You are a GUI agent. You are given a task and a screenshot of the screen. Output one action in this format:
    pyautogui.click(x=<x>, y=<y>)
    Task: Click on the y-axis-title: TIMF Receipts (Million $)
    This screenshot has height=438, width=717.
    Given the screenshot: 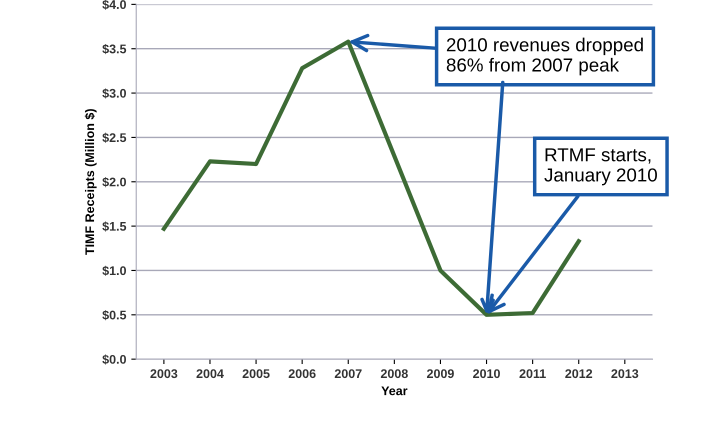 What is the action you would take?
    pyautogui.click(x=90, y=182)
    